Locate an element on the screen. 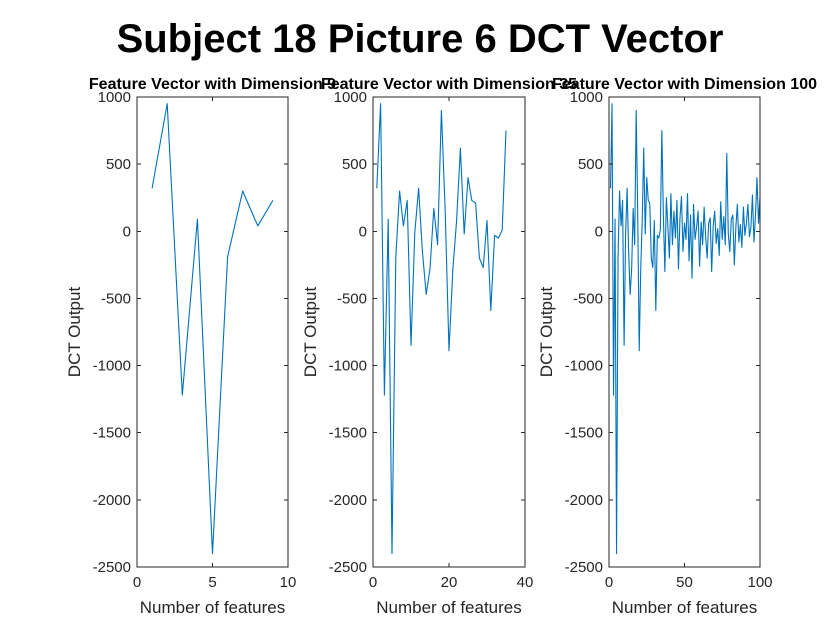 The width and height of the screenshot is (840, 630). subplot-2-ytick-label: -500 is located at coordinates (352, 298).